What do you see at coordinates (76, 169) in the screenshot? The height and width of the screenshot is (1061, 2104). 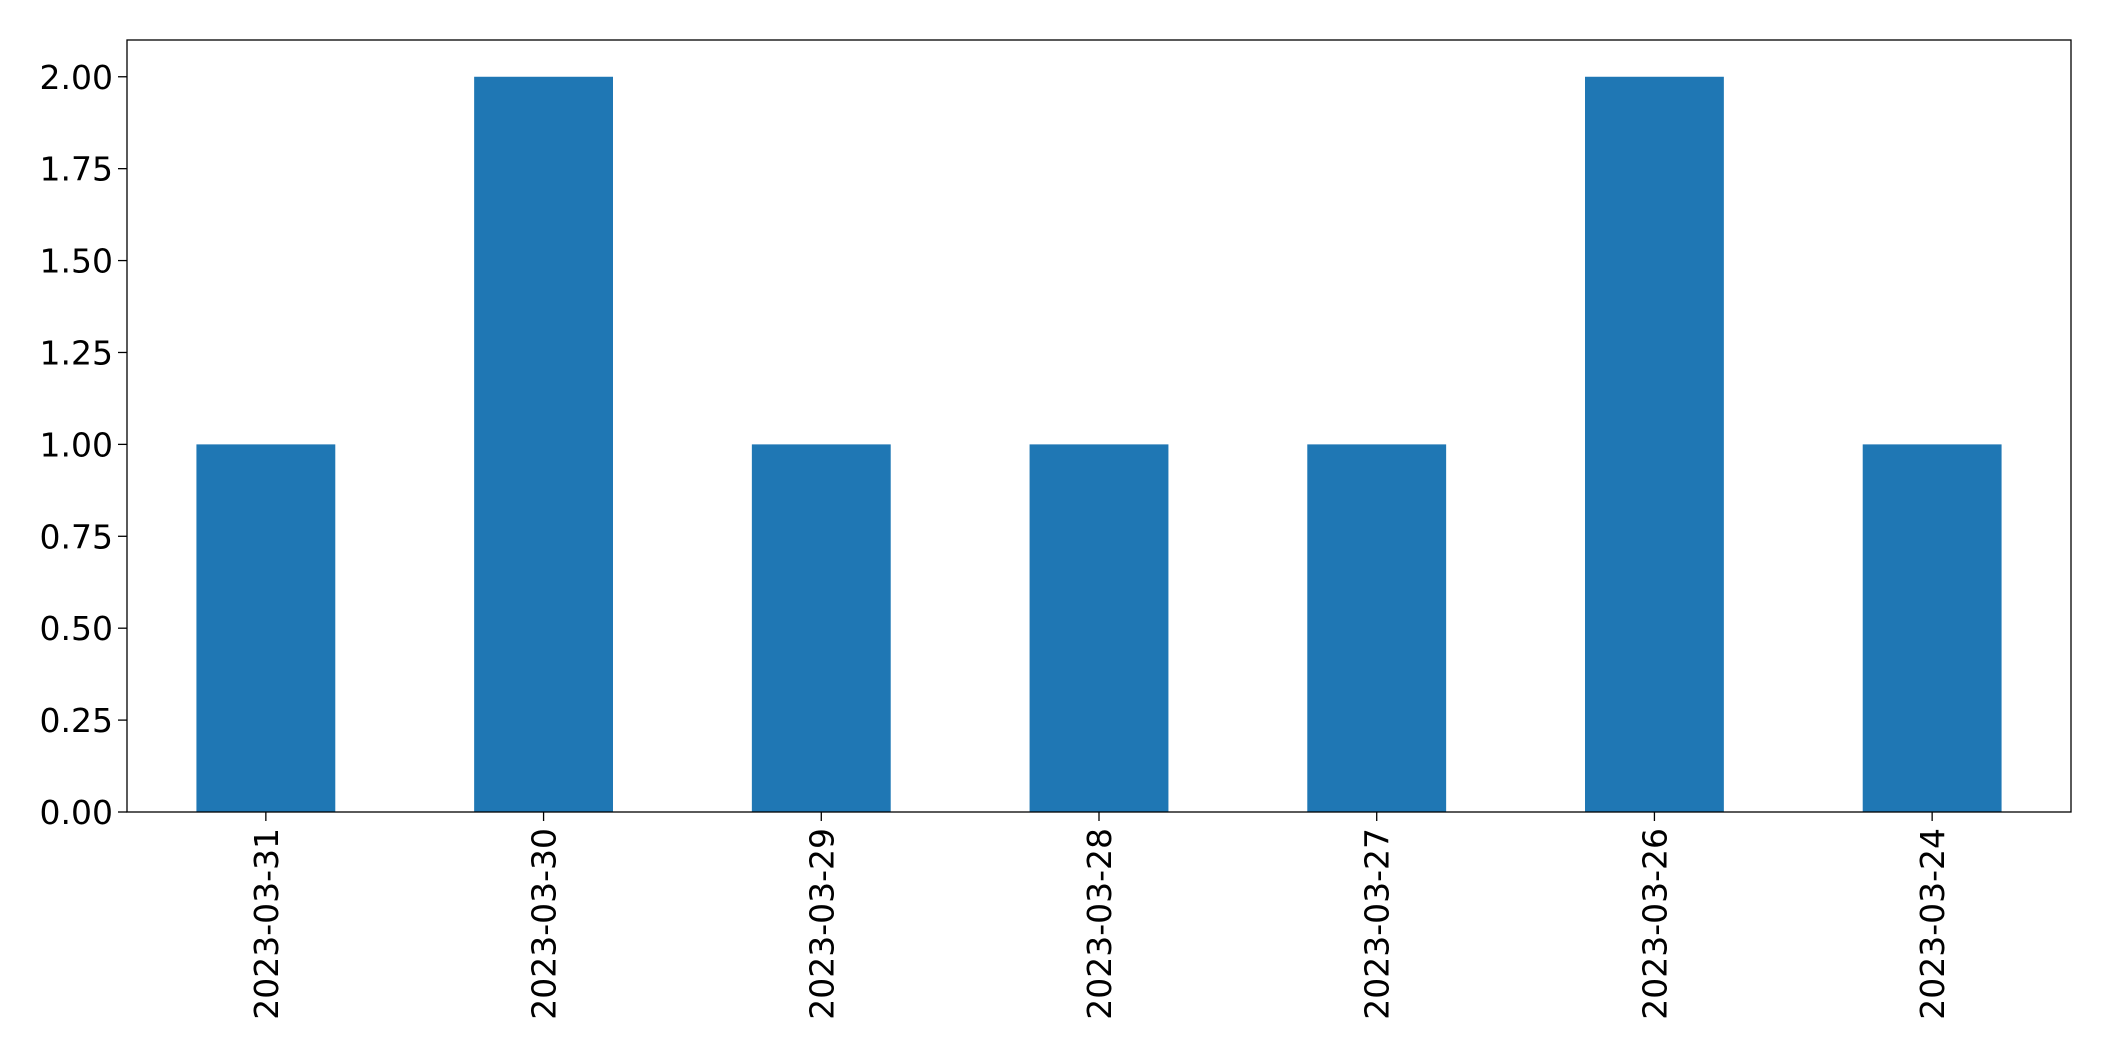 I see `y-tick-label: 1.75` at bounding box center [76, 169].